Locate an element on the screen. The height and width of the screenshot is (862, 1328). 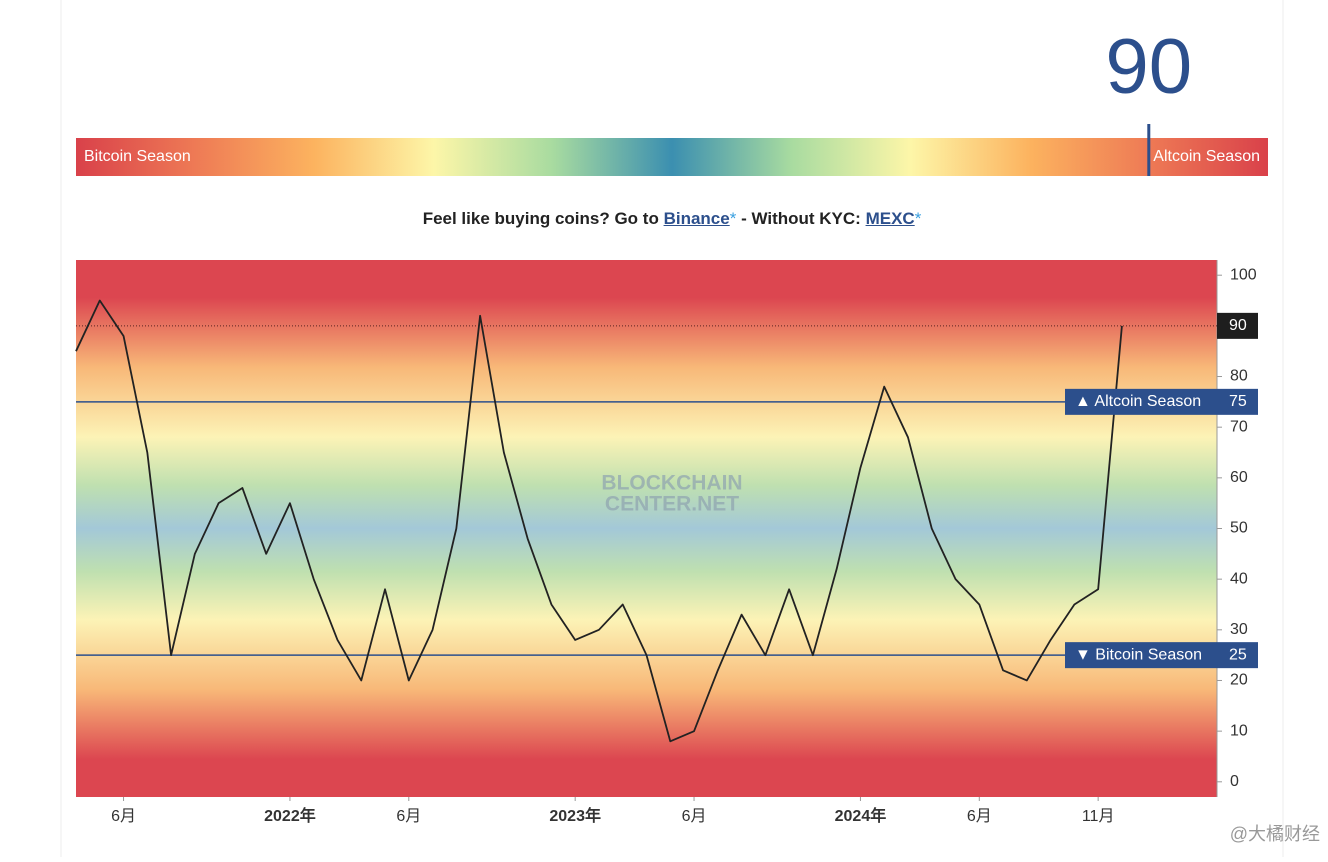
y-tick-label: 40 is located at coordinates (1239, 578).